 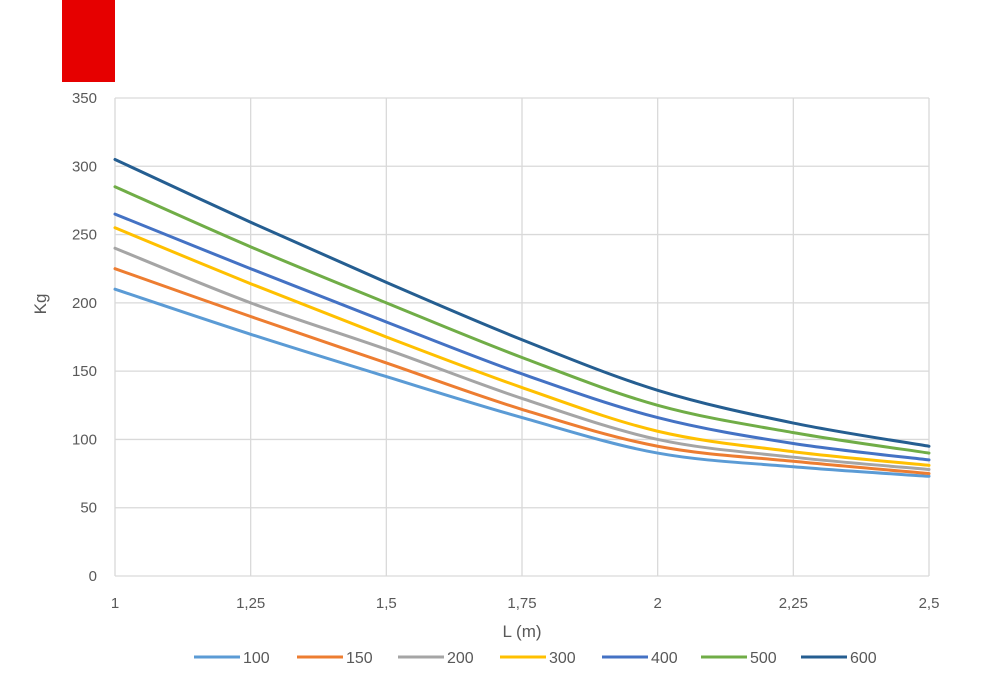 I want to click on legend-label: 300, so click(x=562, y=658).